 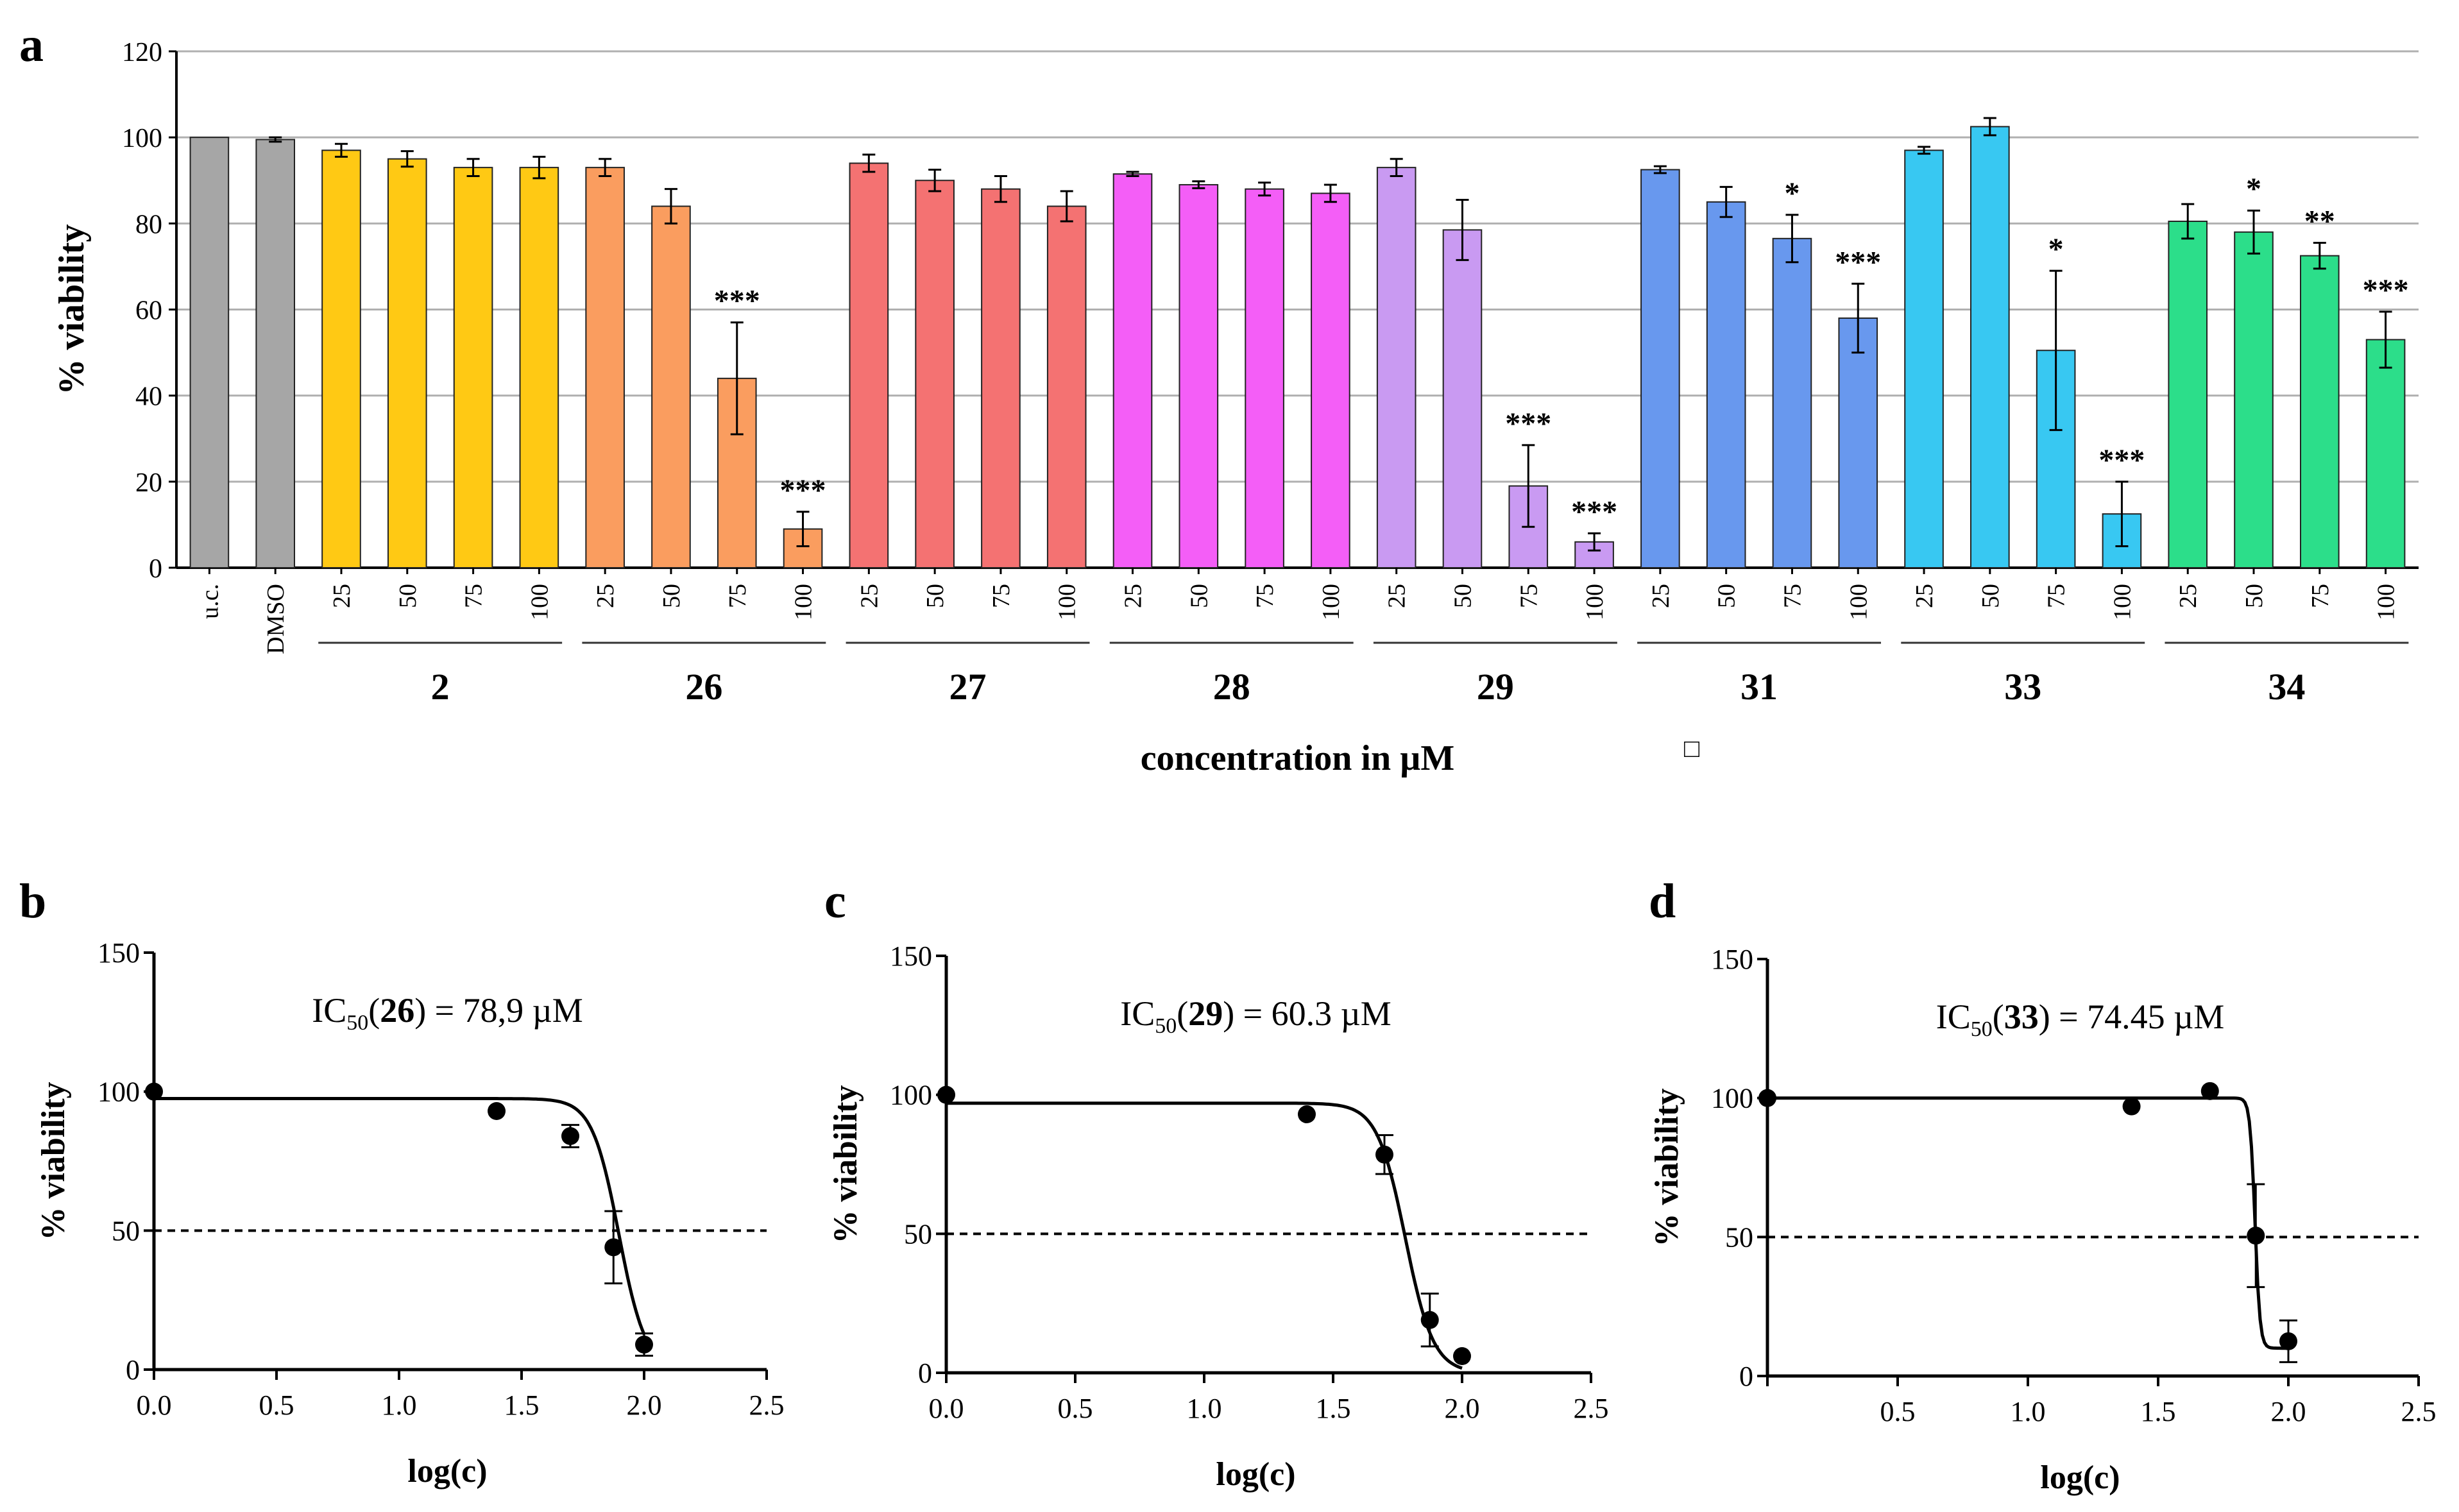 I want to click on square-marker: □, so click(x=1691, y=748).